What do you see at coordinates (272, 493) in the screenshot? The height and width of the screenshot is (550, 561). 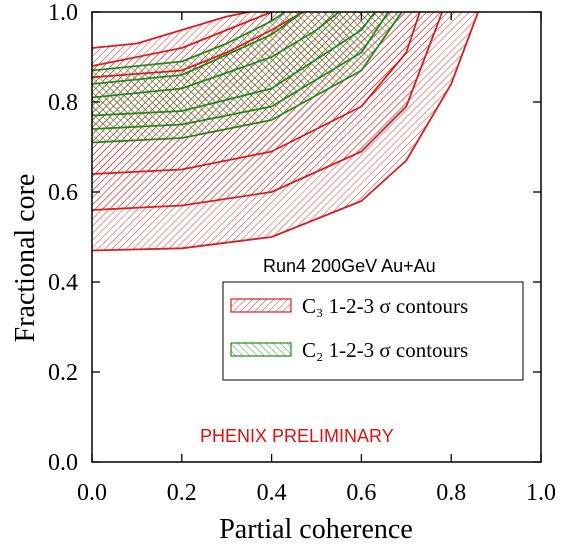 I see `x-tick-label: 0.4` at bounding box center [272, 493].